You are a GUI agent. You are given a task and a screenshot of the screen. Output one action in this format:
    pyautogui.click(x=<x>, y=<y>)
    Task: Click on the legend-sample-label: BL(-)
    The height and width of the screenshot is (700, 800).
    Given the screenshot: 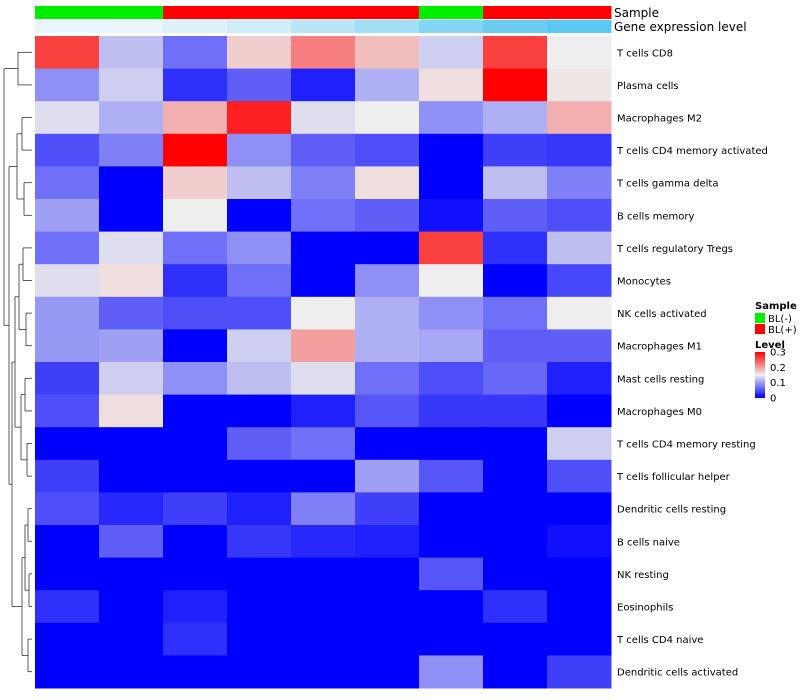 What is the action you would take?
    pyautogui.click(x=780, y=319)
    